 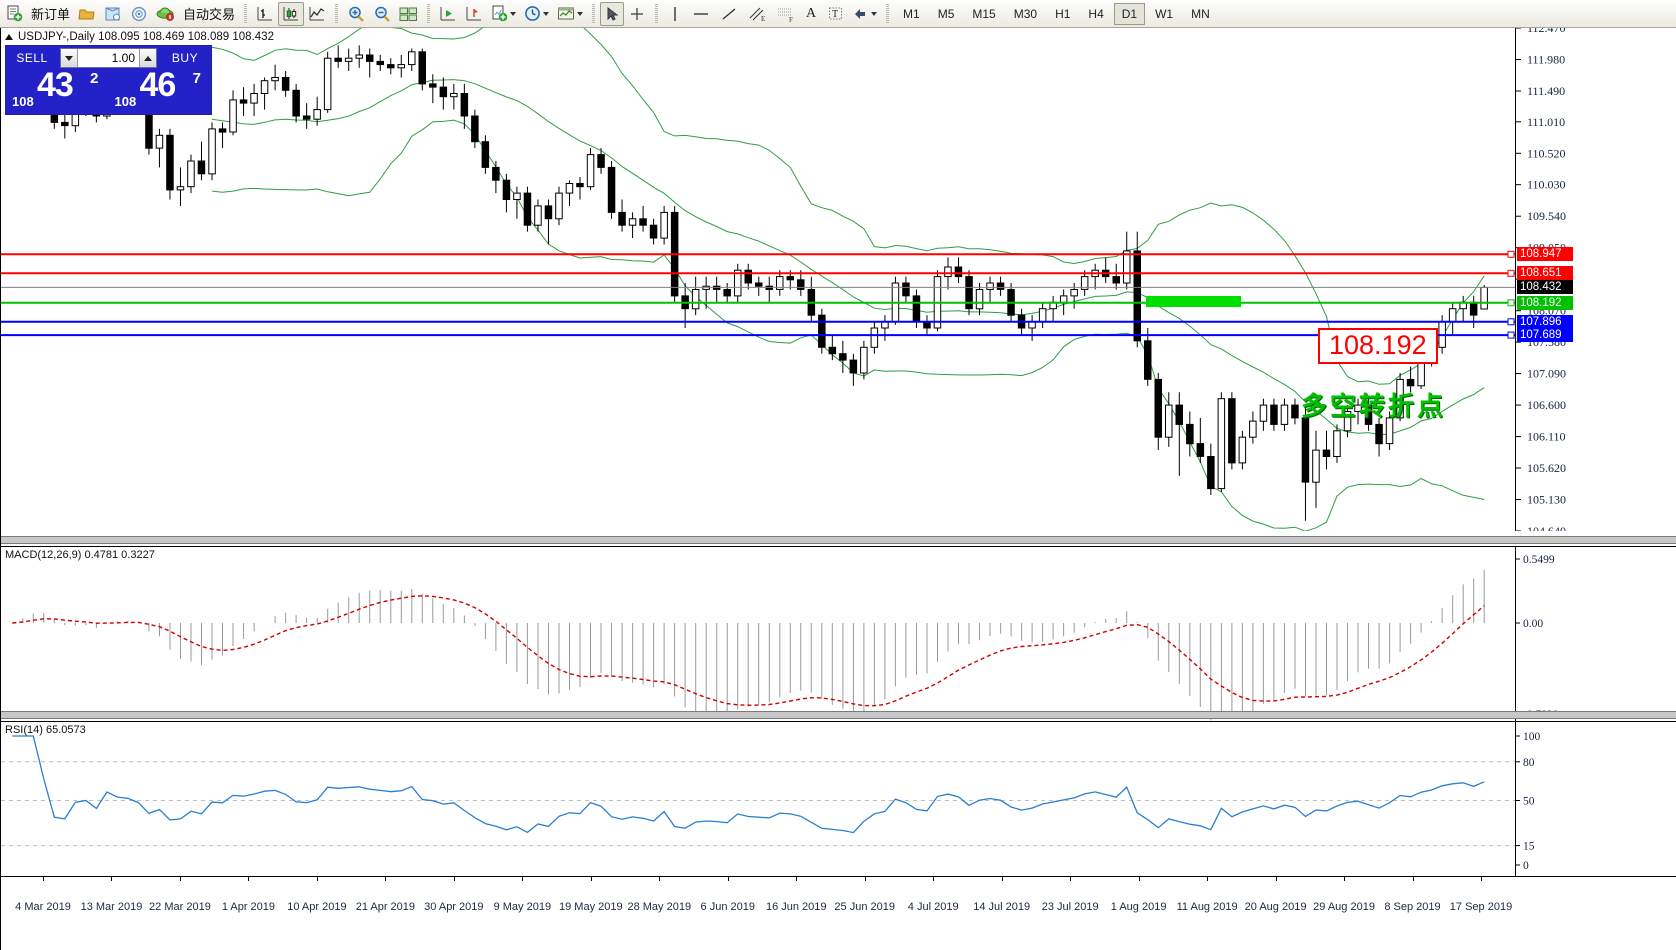 I want to click on autotrading-label: 自动交易, so click(x=209, y=14).